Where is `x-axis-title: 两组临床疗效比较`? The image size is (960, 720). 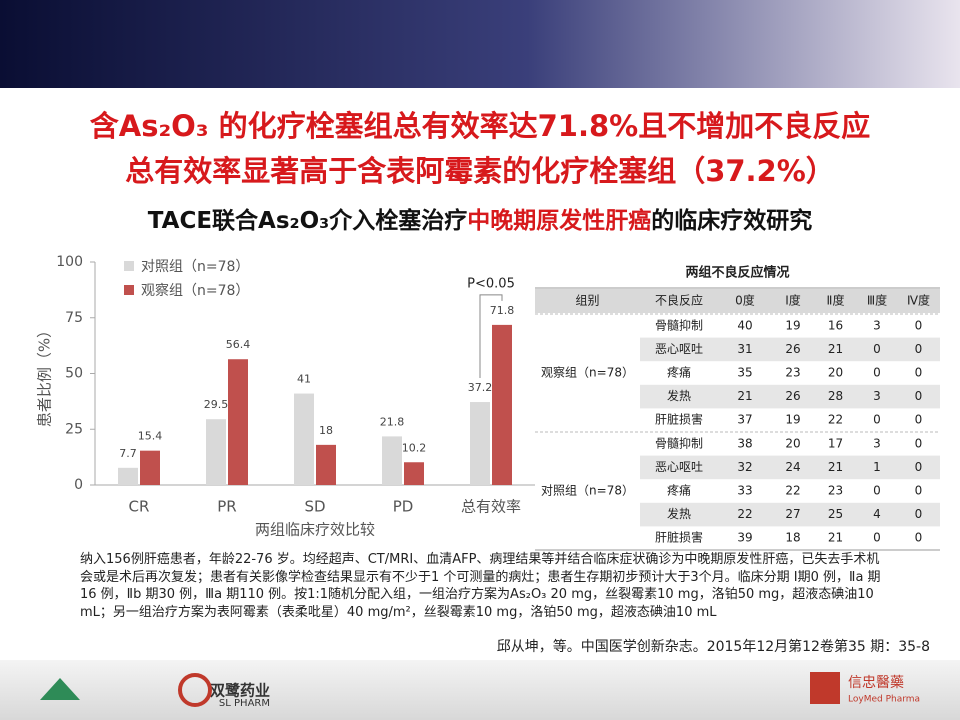 x-axis-title: 两组临床疗效比较 is located at coordinates (315, 530).